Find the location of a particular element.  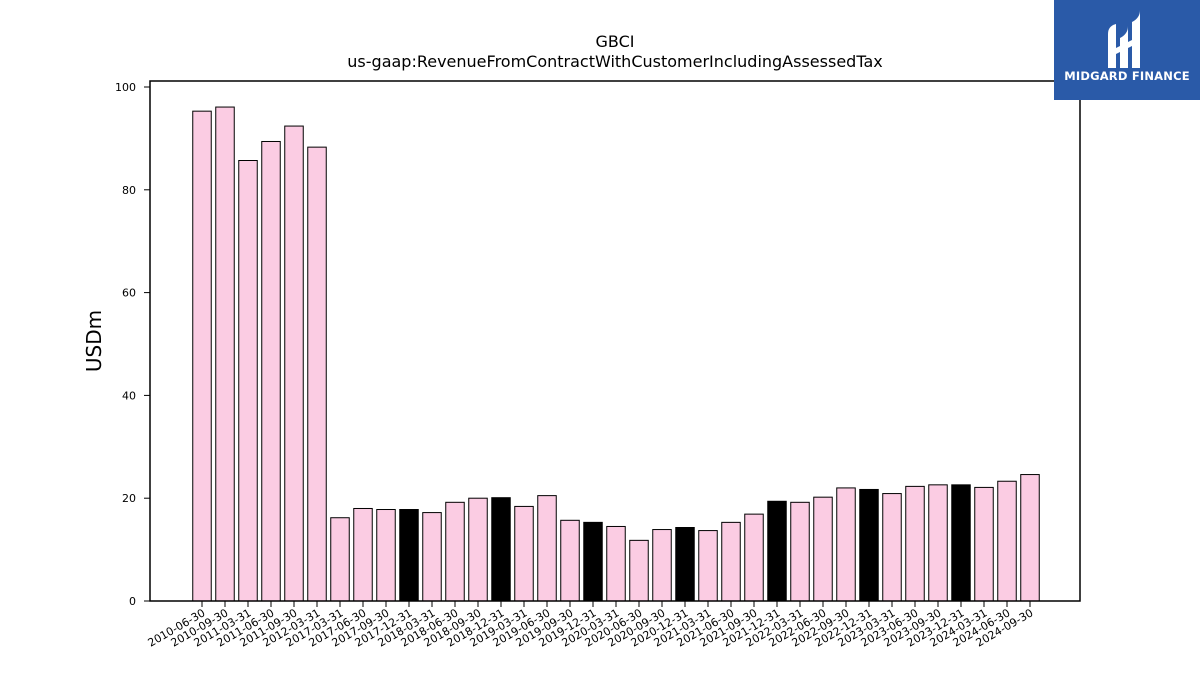

y-tick-label: 60 is located at coordinates (129, 293).